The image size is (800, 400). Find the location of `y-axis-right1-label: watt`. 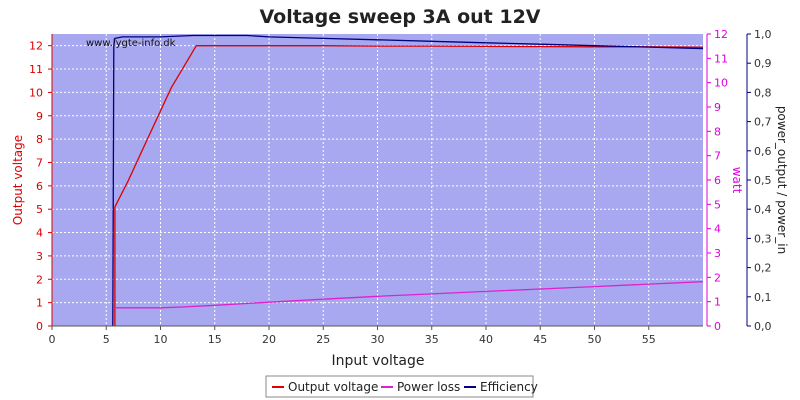

y-axis-right1-label: watt is located at coordinates (737, 180).